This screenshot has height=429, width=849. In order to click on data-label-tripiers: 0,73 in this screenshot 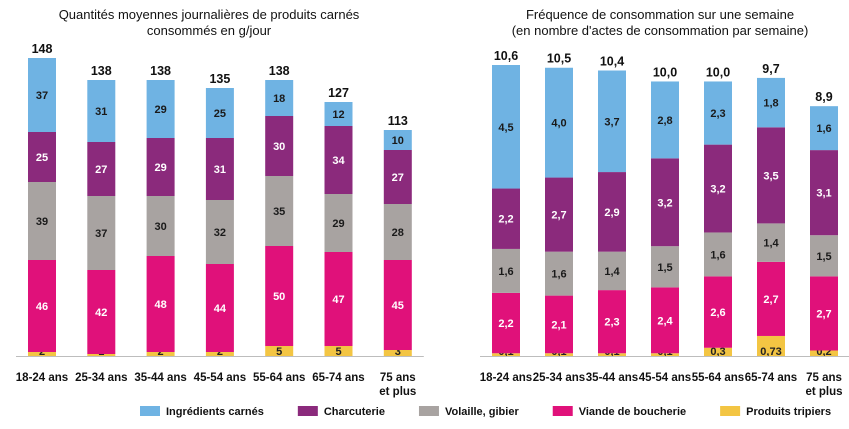, I will do `click(770, 352)`.